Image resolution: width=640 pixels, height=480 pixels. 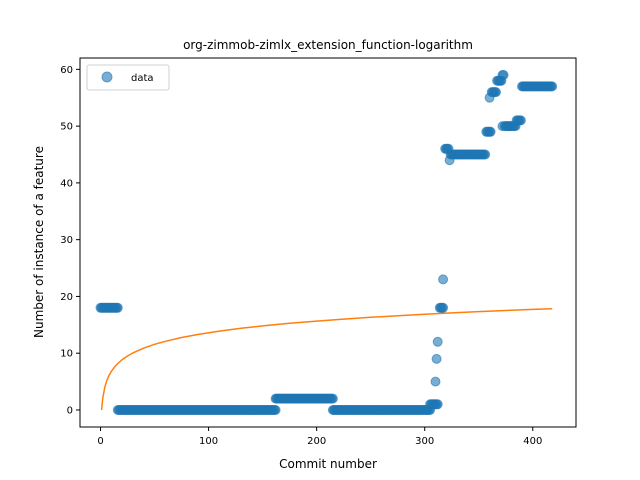 What do you see at coordinates (66, 183) in the screenshot?
I see `y-tick-label: 40` at bounding box center [66, 183].